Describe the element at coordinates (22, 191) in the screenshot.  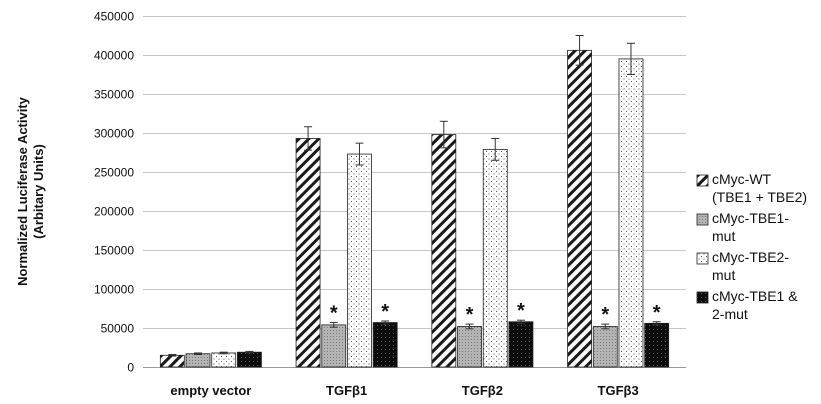
I see `y-axis-title-line: Normalized Luciferase Activity` at that location.